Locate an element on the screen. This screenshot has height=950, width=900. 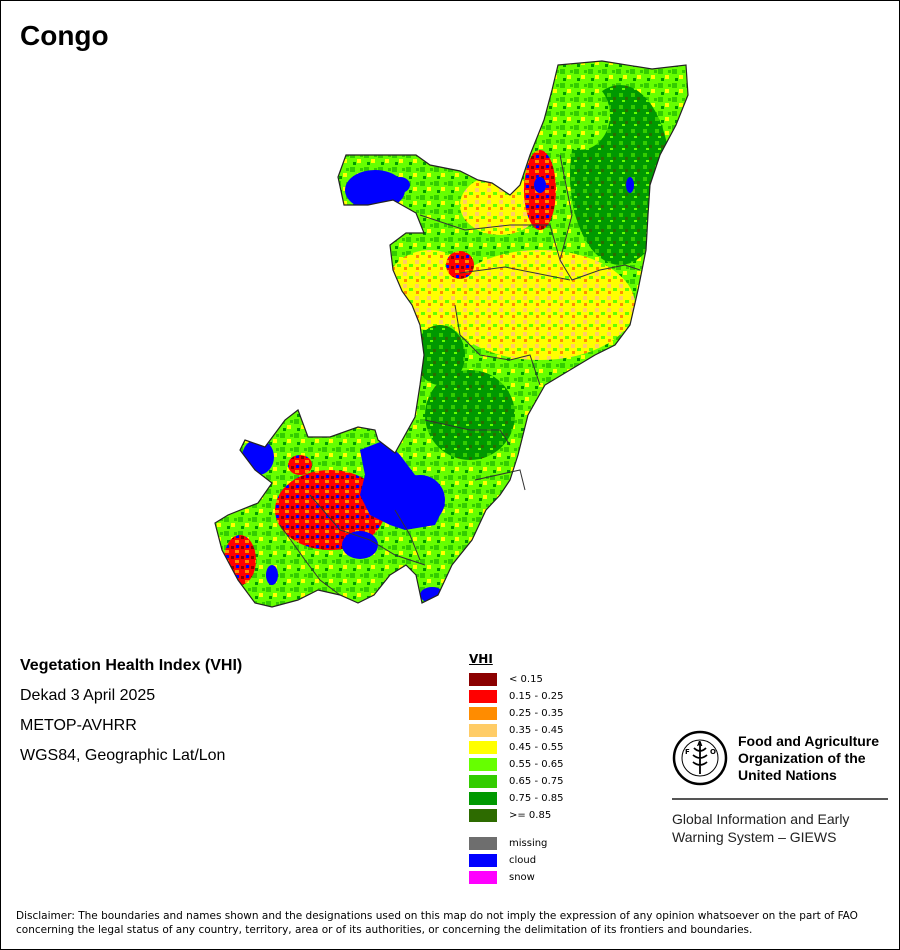
legend-label: 0.55 - 0.65 is located at coordinates (536, 764).